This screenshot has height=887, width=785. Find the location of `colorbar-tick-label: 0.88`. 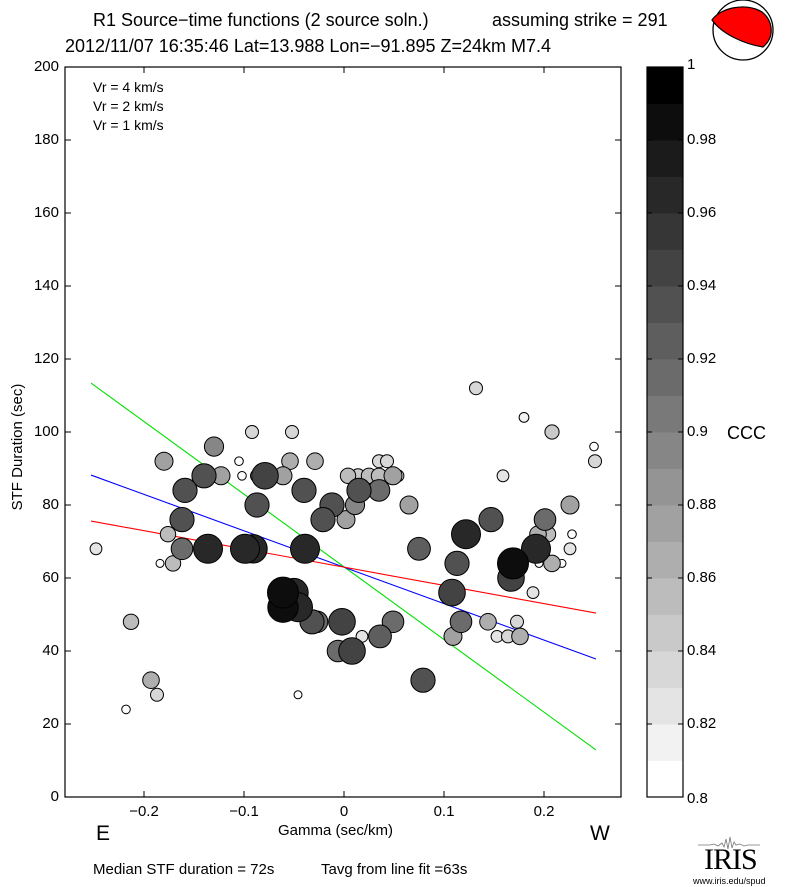

colorbar-tick-label: 0.88 is located at coordinates (702, 504).